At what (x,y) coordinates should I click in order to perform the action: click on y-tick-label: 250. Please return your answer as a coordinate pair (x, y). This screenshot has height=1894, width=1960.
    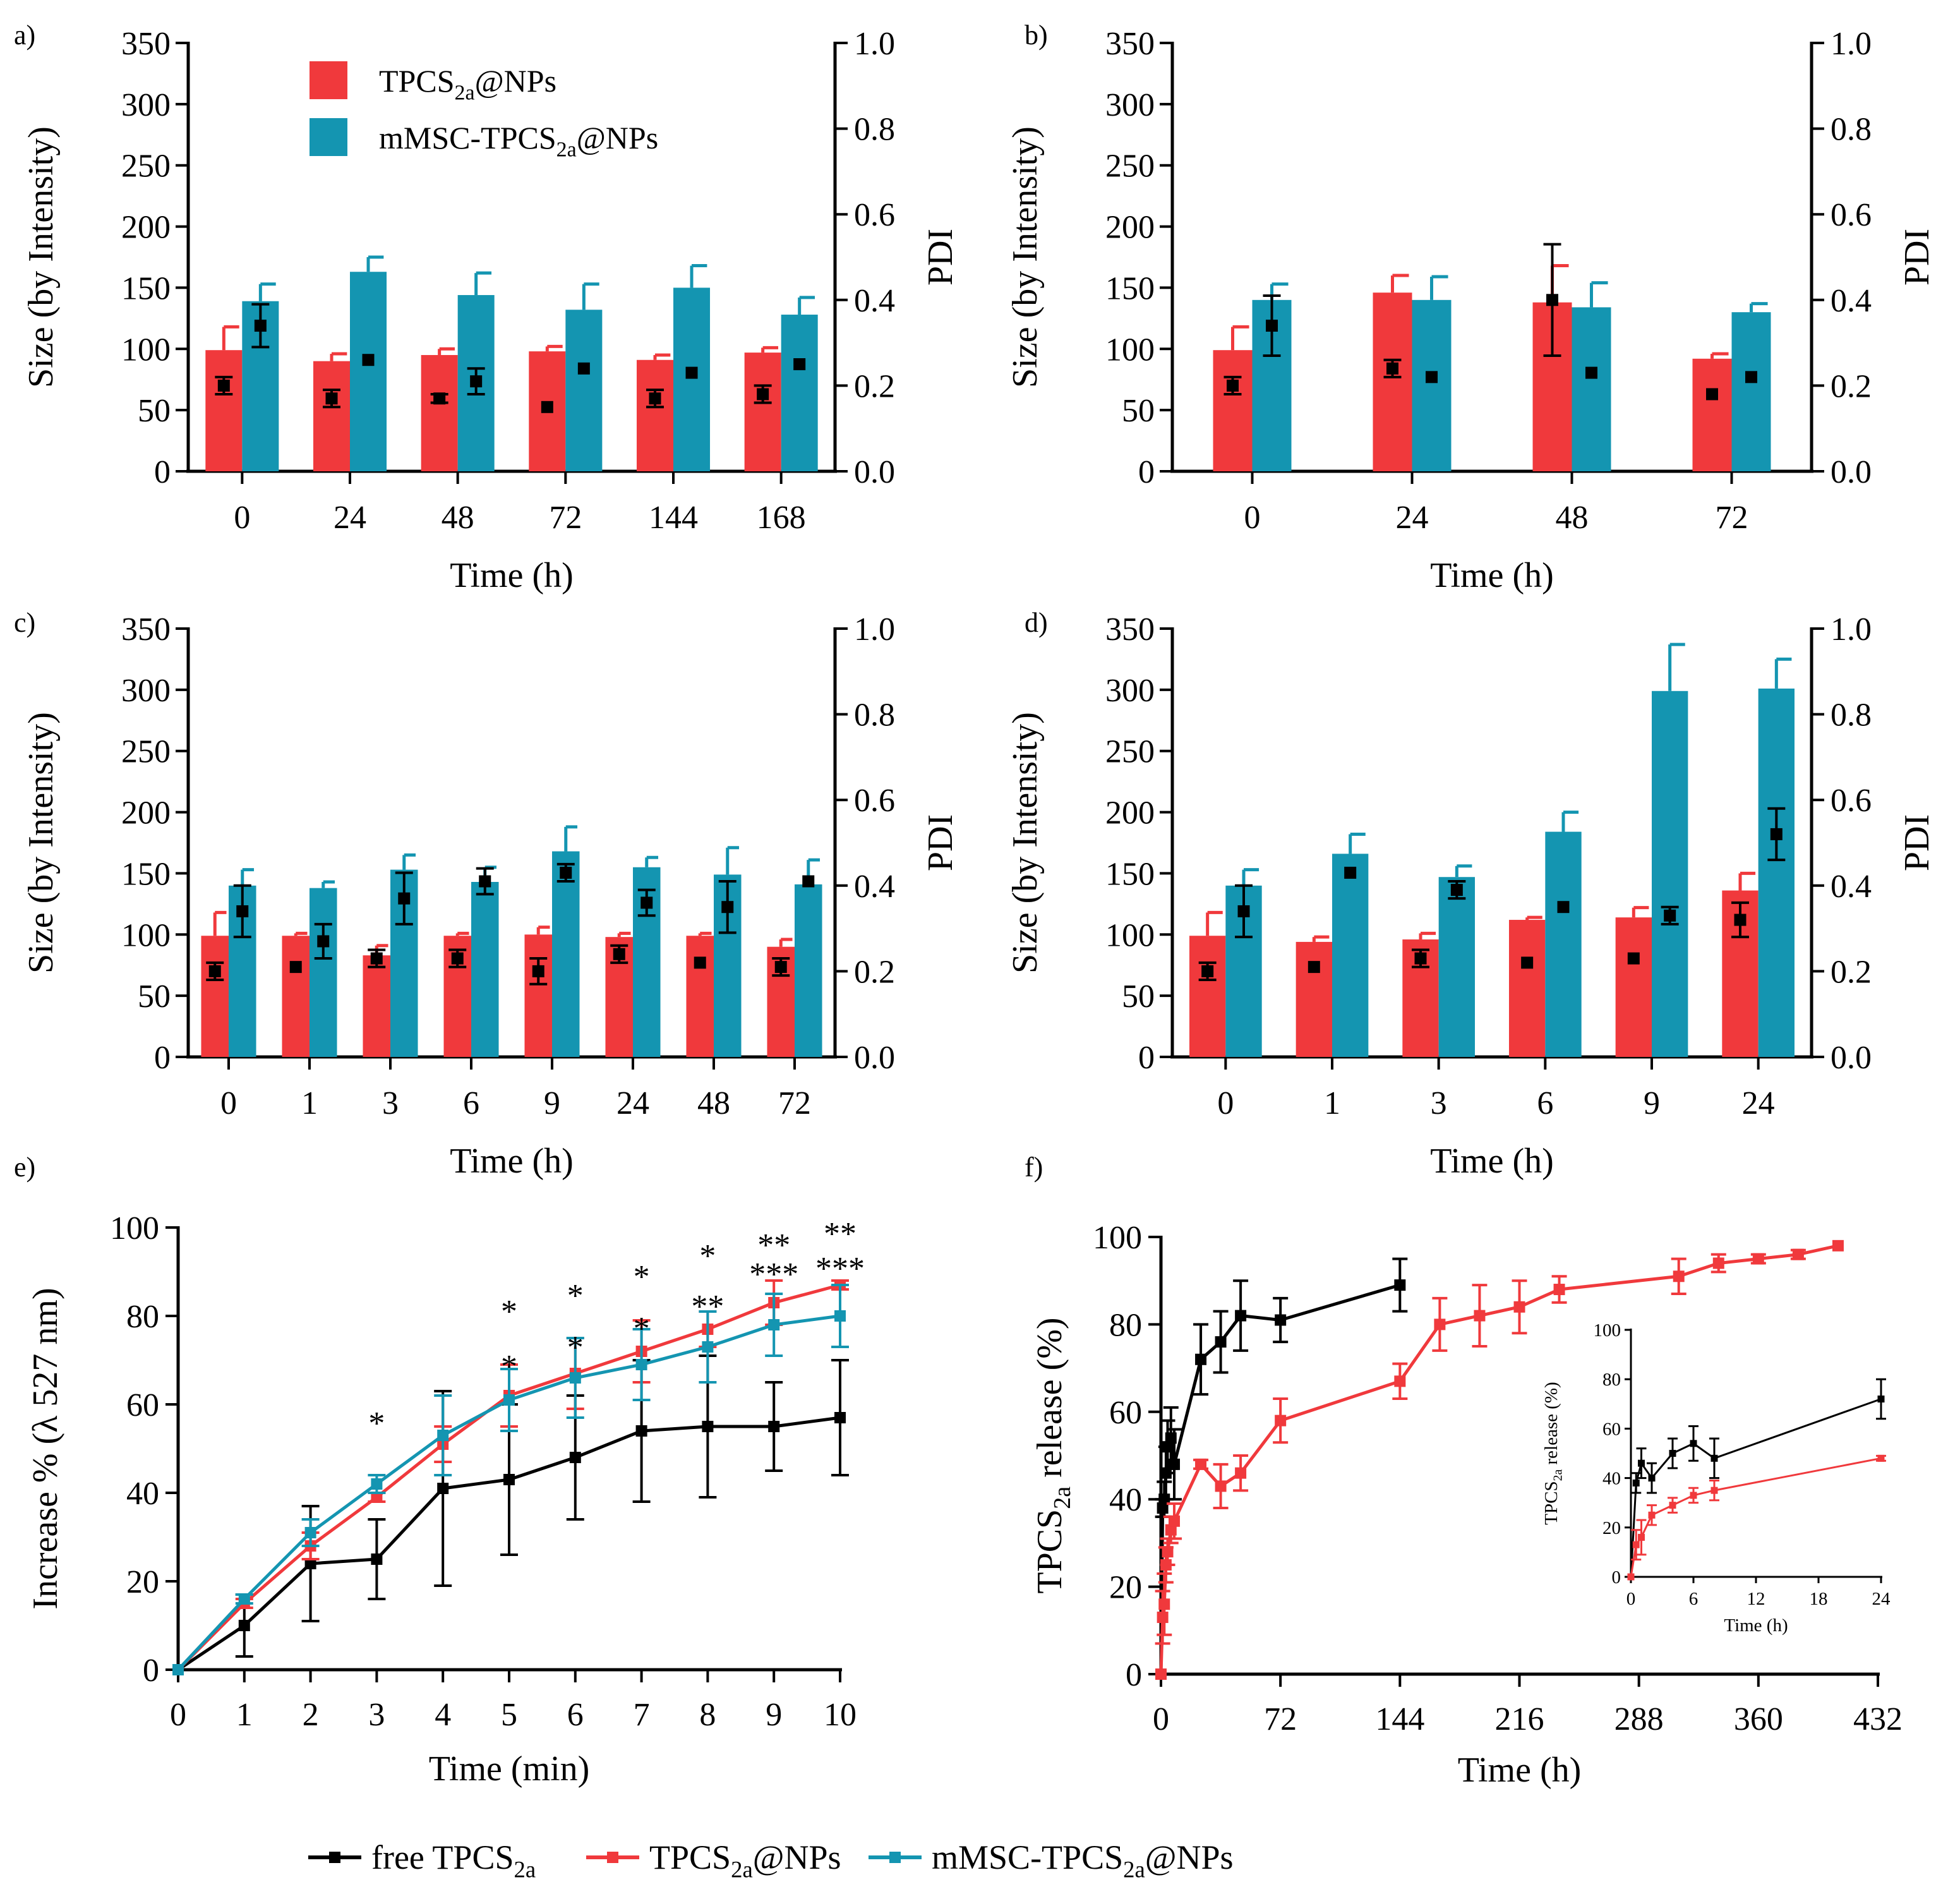
    Looking at the image, I should click on (146, 752).